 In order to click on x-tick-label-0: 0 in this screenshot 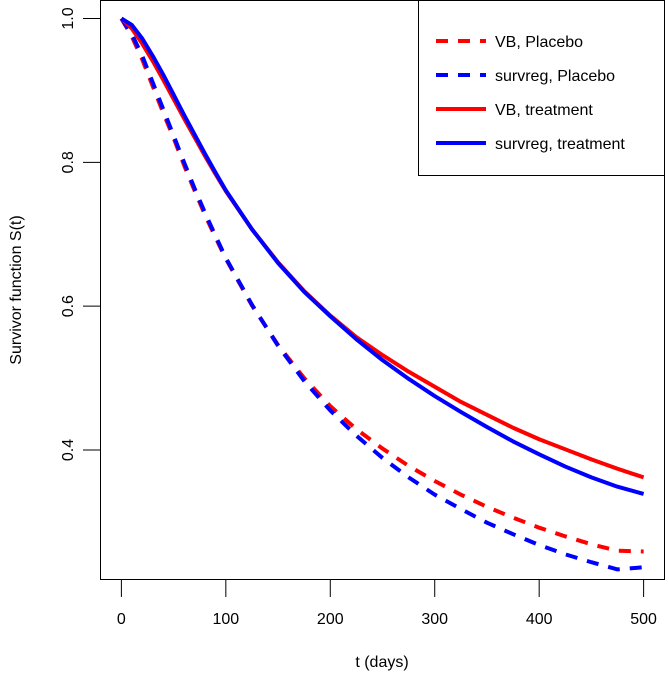, I will do `click(121, 619)`.